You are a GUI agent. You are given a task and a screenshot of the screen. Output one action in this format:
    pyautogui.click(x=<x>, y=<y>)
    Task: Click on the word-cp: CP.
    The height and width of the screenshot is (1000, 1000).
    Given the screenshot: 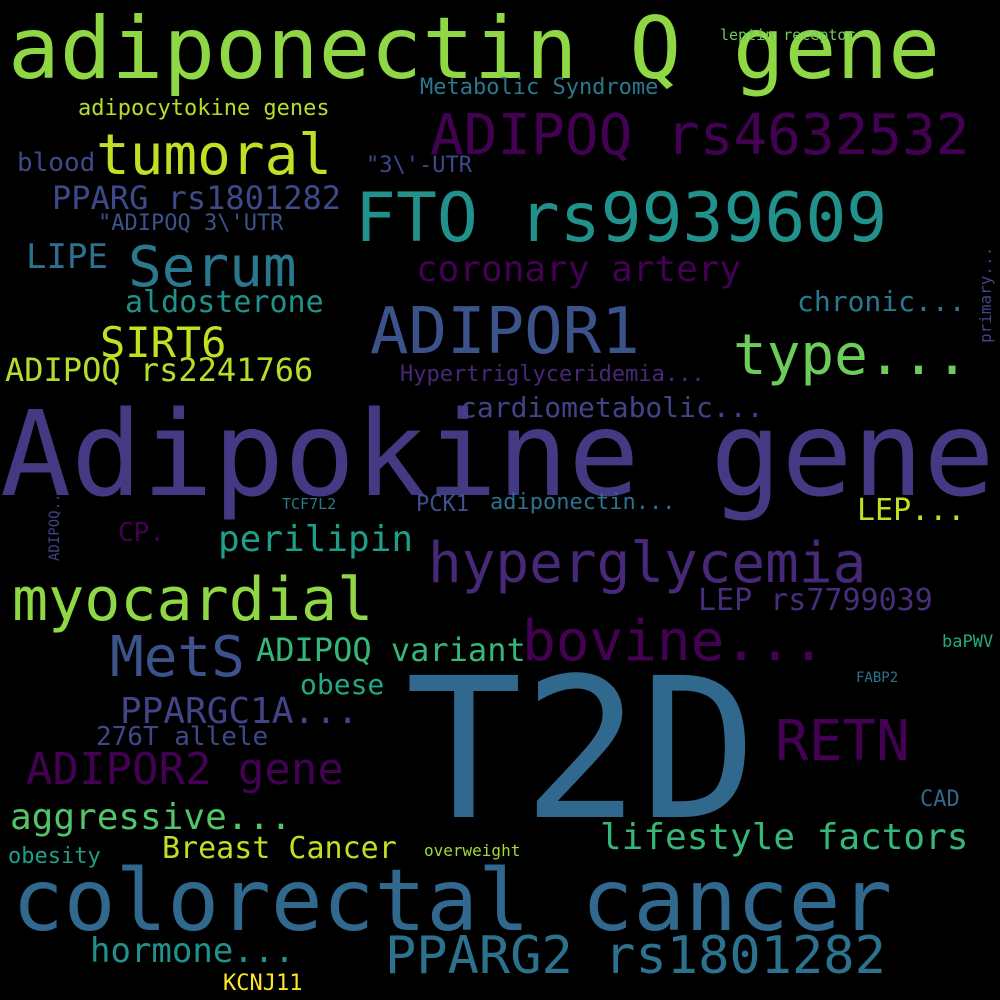 What is the action you would take?
    pyautogui.click(x=141, y=533)
    